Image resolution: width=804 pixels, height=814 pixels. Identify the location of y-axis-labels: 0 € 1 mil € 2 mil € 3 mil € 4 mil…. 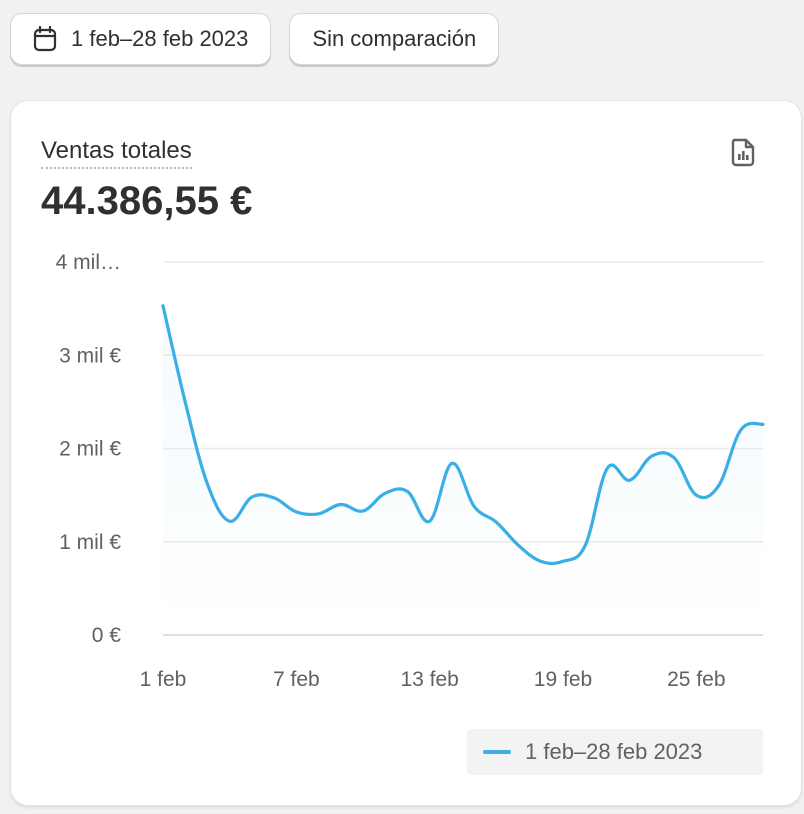
(89, 449).